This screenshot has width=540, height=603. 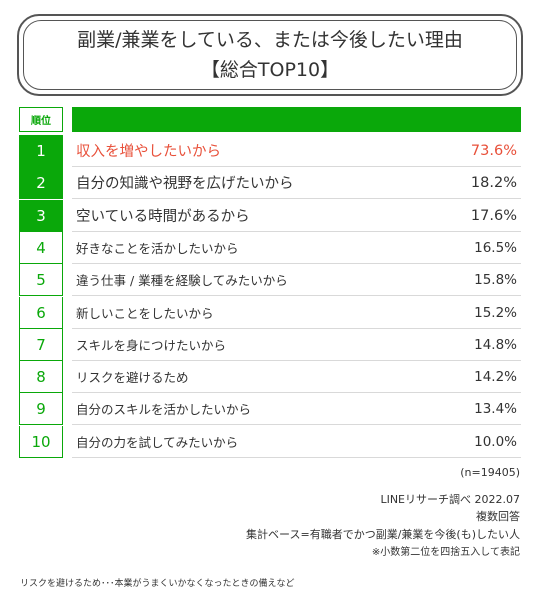 What do you see at coordinates (495, 344) in the screenshot?
I see `reason-percentage: 14.8%` at bounding box center [495, 344].